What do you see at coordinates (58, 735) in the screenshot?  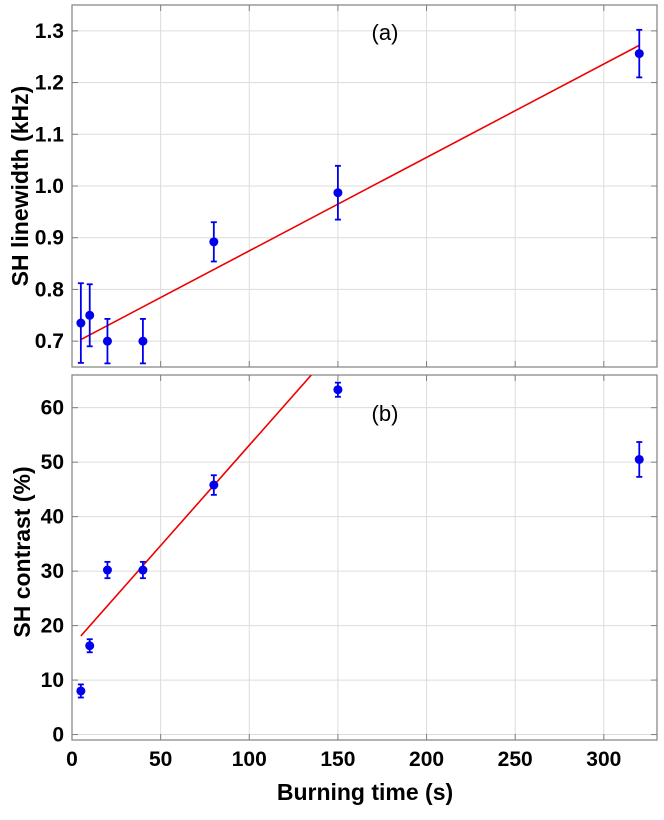 I see `y-tick-label-b: 0` at bounding box center [58, 735].